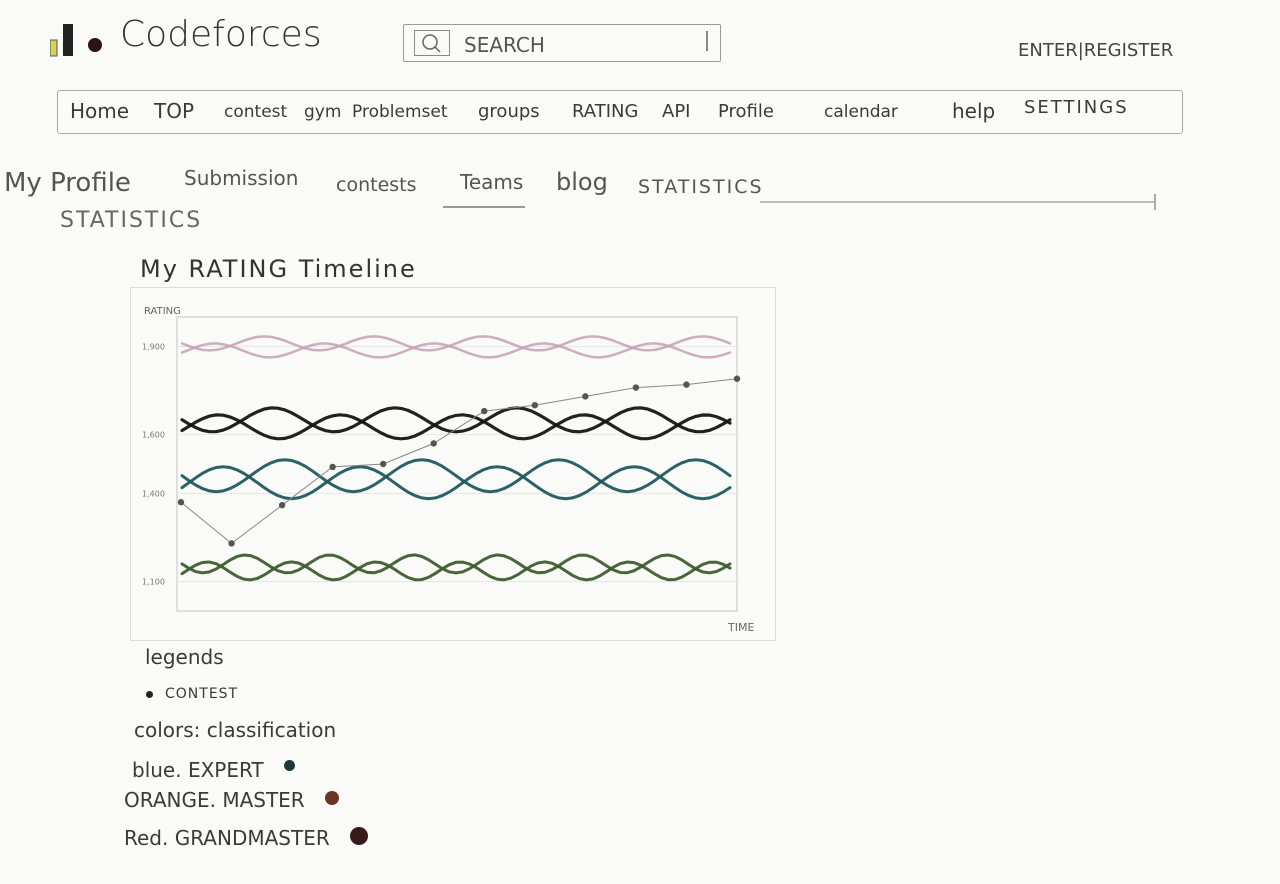  I want to click on y-axis-label: RATING, so click(162, 311).